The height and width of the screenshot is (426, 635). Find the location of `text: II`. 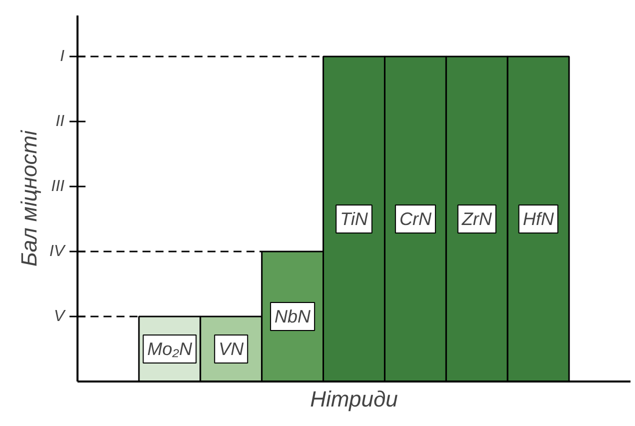

text: II is located at coordinates (61, 121).